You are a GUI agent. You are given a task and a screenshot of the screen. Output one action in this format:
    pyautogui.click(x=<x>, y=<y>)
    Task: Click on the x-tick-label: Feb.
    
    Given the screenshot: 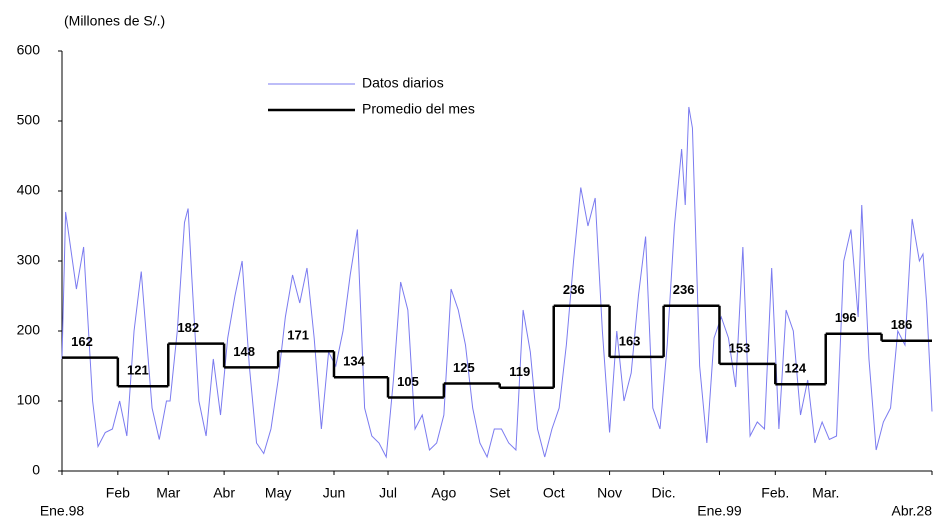 What is the action you would take?
    pyautogui.click(x=775, y=493)
    